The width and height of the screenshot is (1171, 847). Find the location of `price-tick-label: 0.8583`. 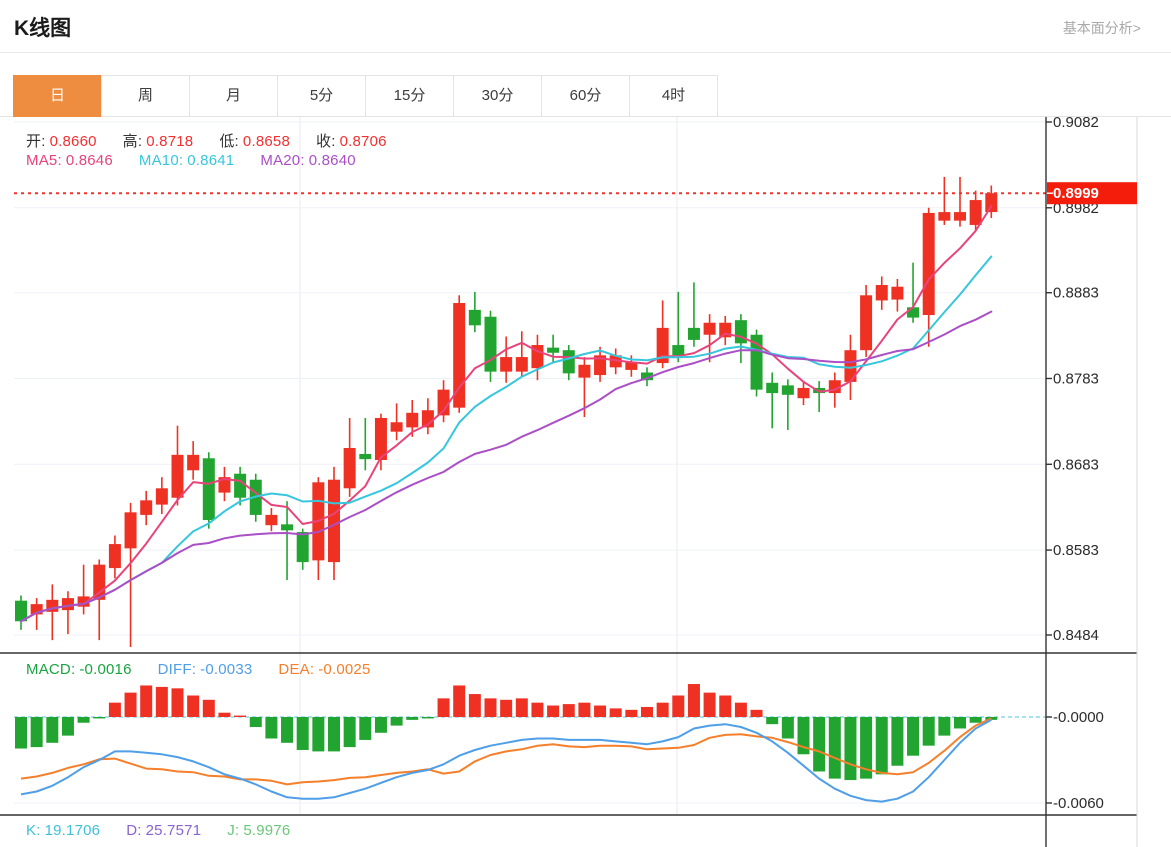

price-tick-label: 0.8583 is located at coordinates (1076, 550).